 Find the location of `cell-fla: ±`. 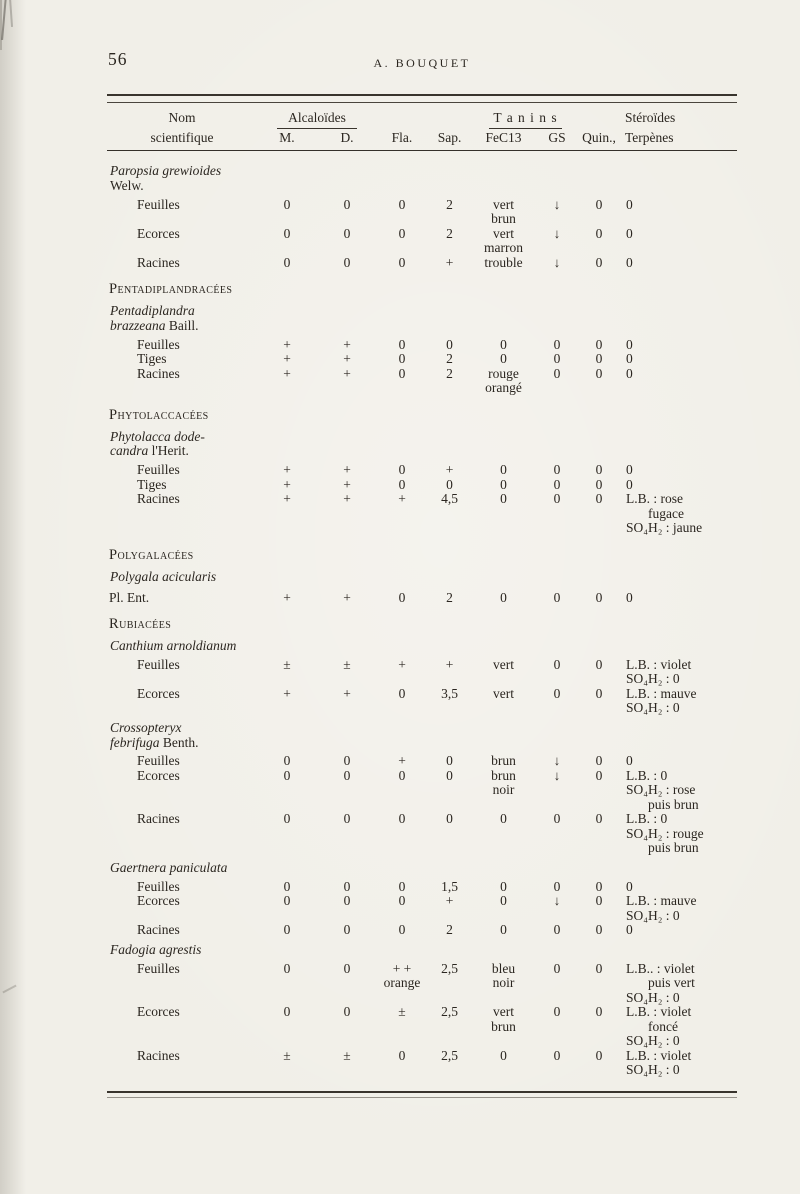

cell-fla: ± is located at coordinates (402, 1027).